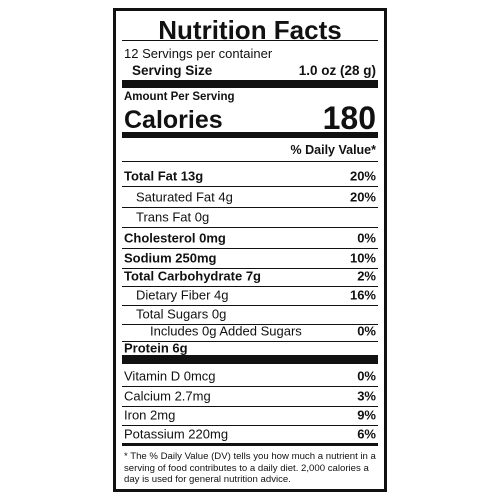  Describe the element at coordinates (250, 415) in the screenshot. I see `nutrient-row: Iron 2mg 9%` at that location.